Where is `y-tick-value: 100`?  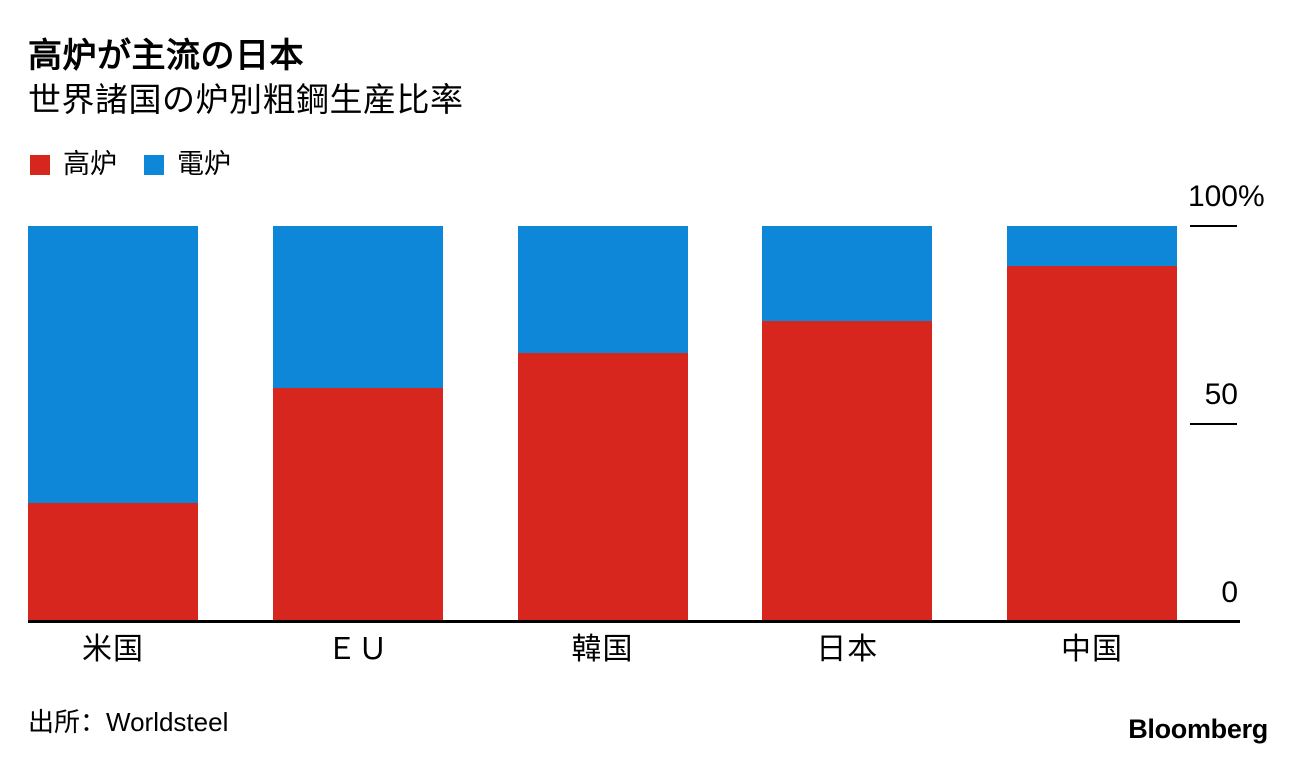 y-tick-value: 100 is located at coordinates (1212, 196).